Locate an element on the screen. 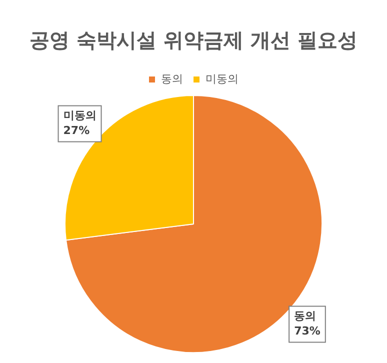 The height and width of the screenshot is (363, 387). slice-label: 미동의 is located at coordinates (79, 115).